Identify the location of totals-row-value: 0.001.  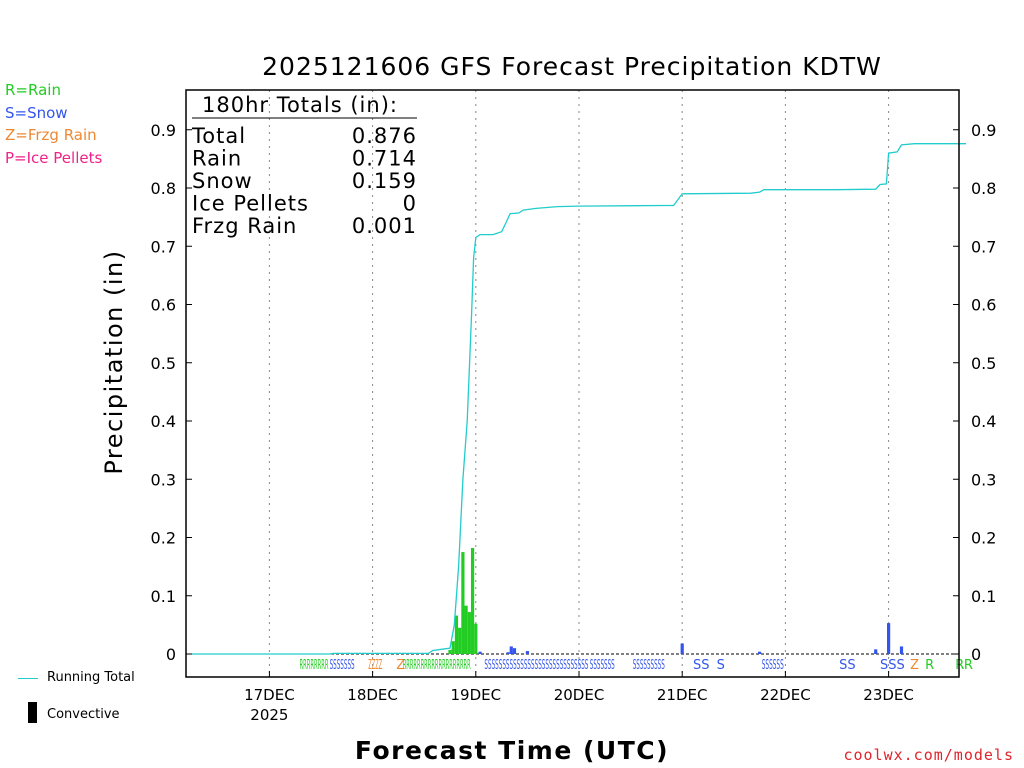
(384, 226).